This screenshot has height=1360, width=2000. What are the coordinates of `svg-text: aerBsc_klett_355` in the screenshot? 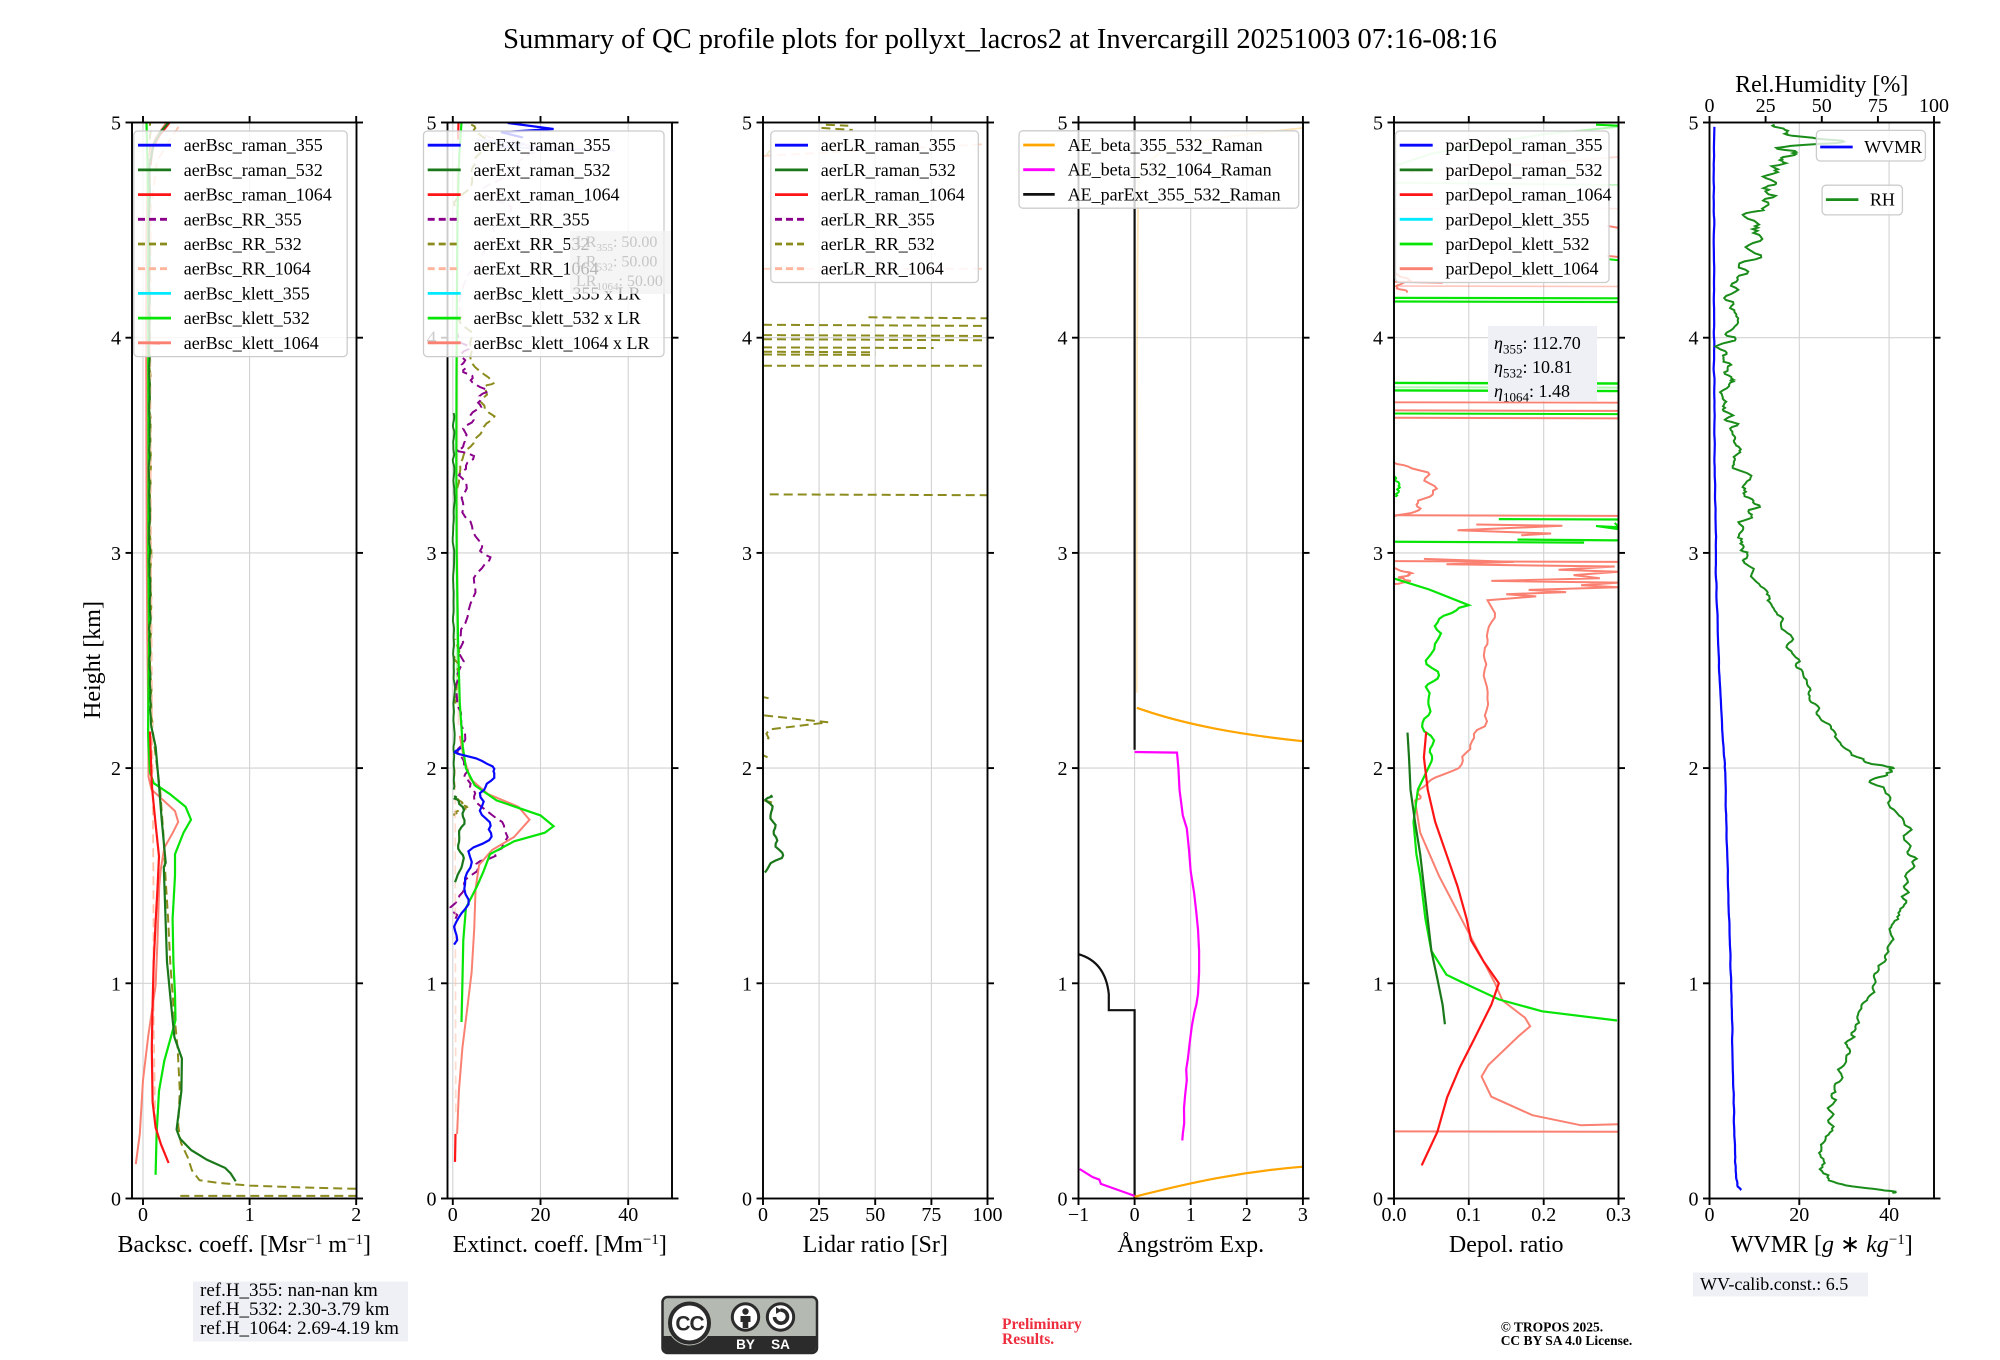 It's located at (247, 293).